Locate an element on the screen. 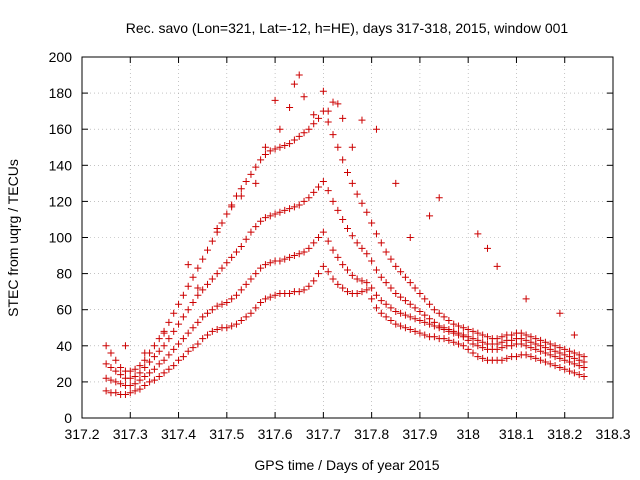  x-tick-label: 317.8 is located at coordinates (371, 434).